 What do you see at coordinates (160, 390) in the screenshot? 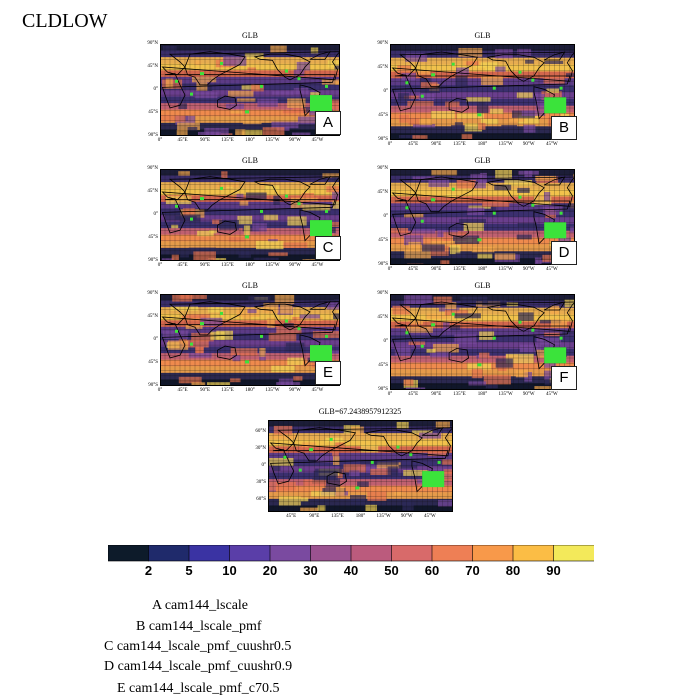
I see `lon-tick-label: 0°` at bounding box center [160, 390].